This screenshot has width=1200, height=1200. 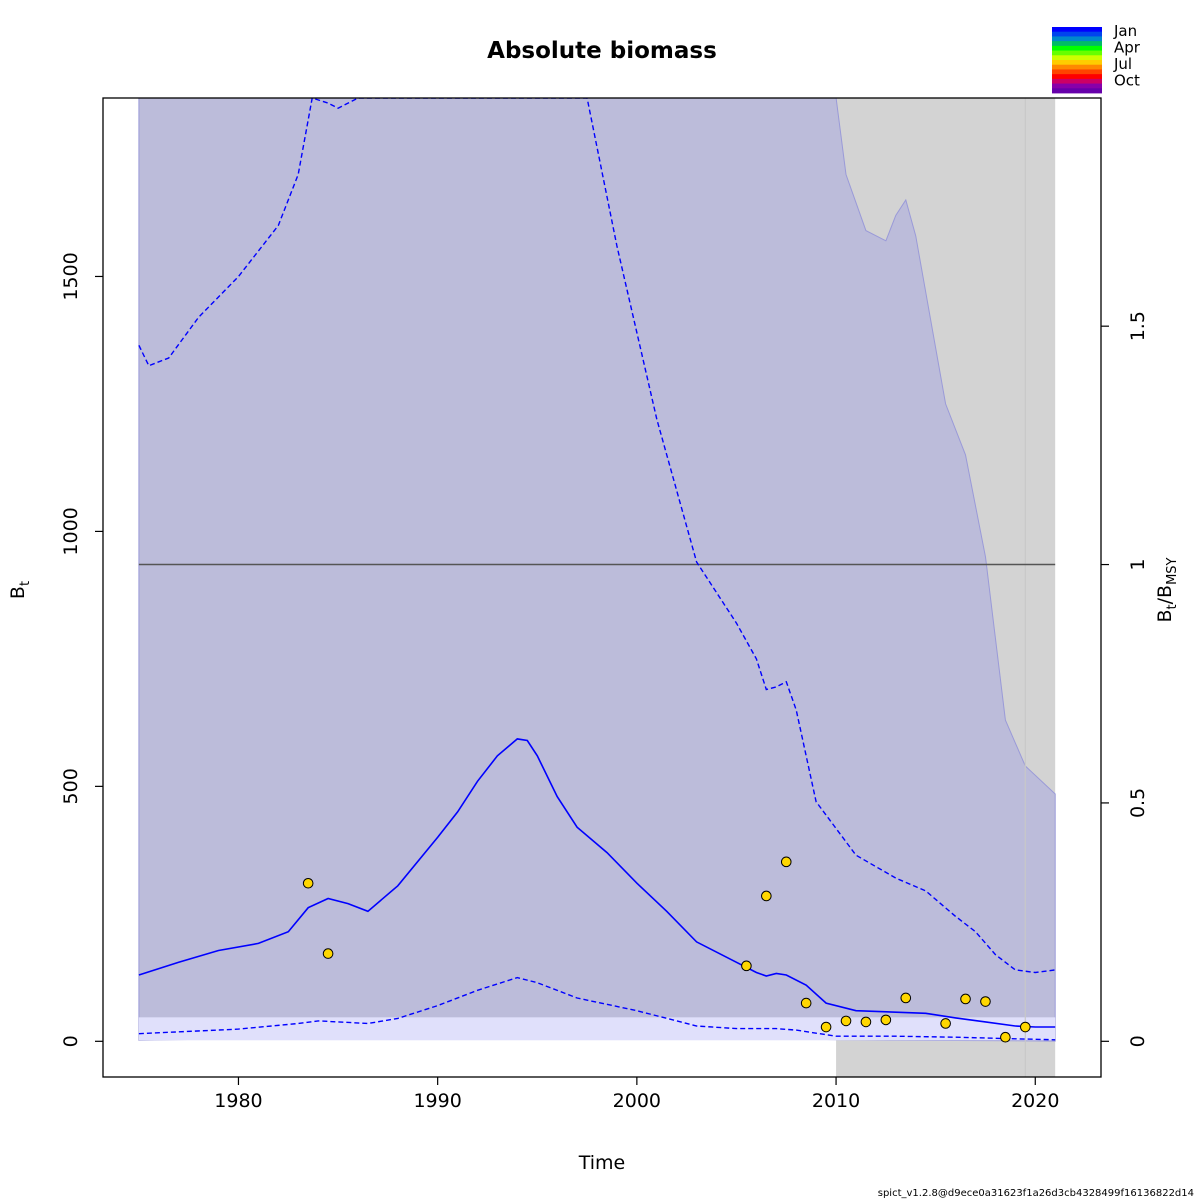 I want to click on y2-label-t: t, so click(x=1172, y=606).